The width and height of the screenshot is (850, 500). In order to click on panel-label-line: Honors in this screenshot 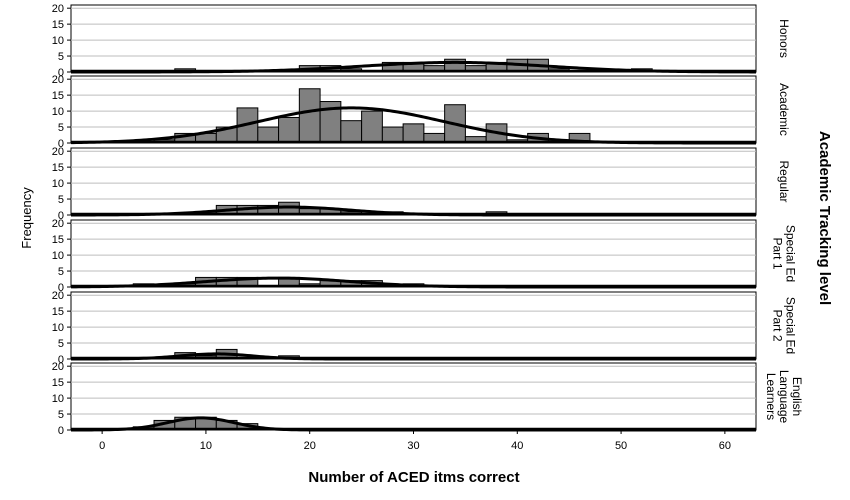, I will do `click(784, 38)`.